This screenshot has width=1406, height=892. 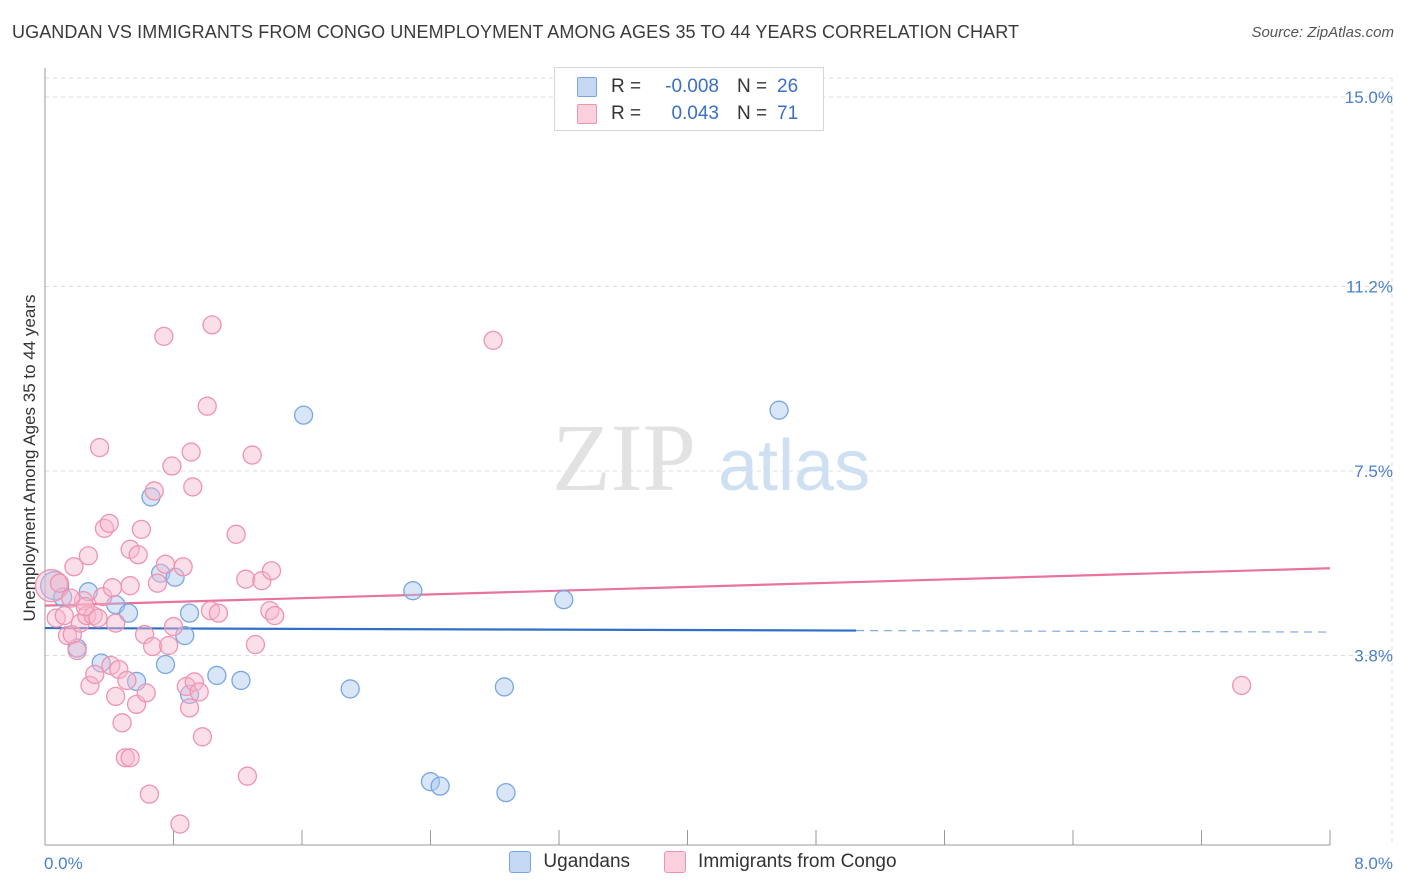 I want to click on x-tick-label: 0.0%, so click(x=63, y=863).